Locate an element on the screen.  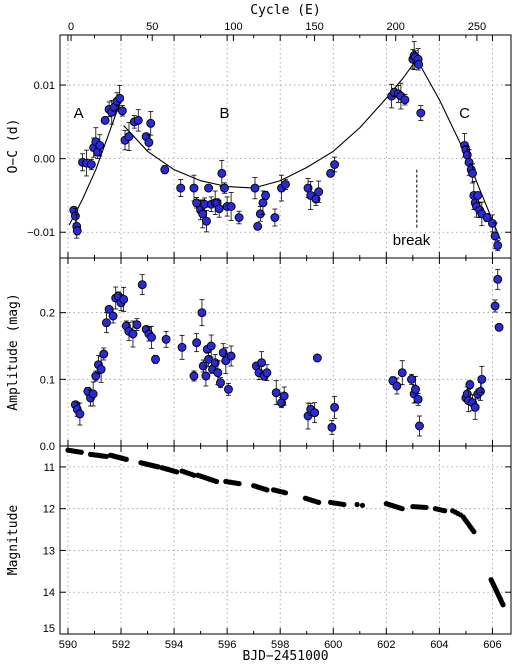
y-tick-label: 15 is located at coordinates (49, 629).